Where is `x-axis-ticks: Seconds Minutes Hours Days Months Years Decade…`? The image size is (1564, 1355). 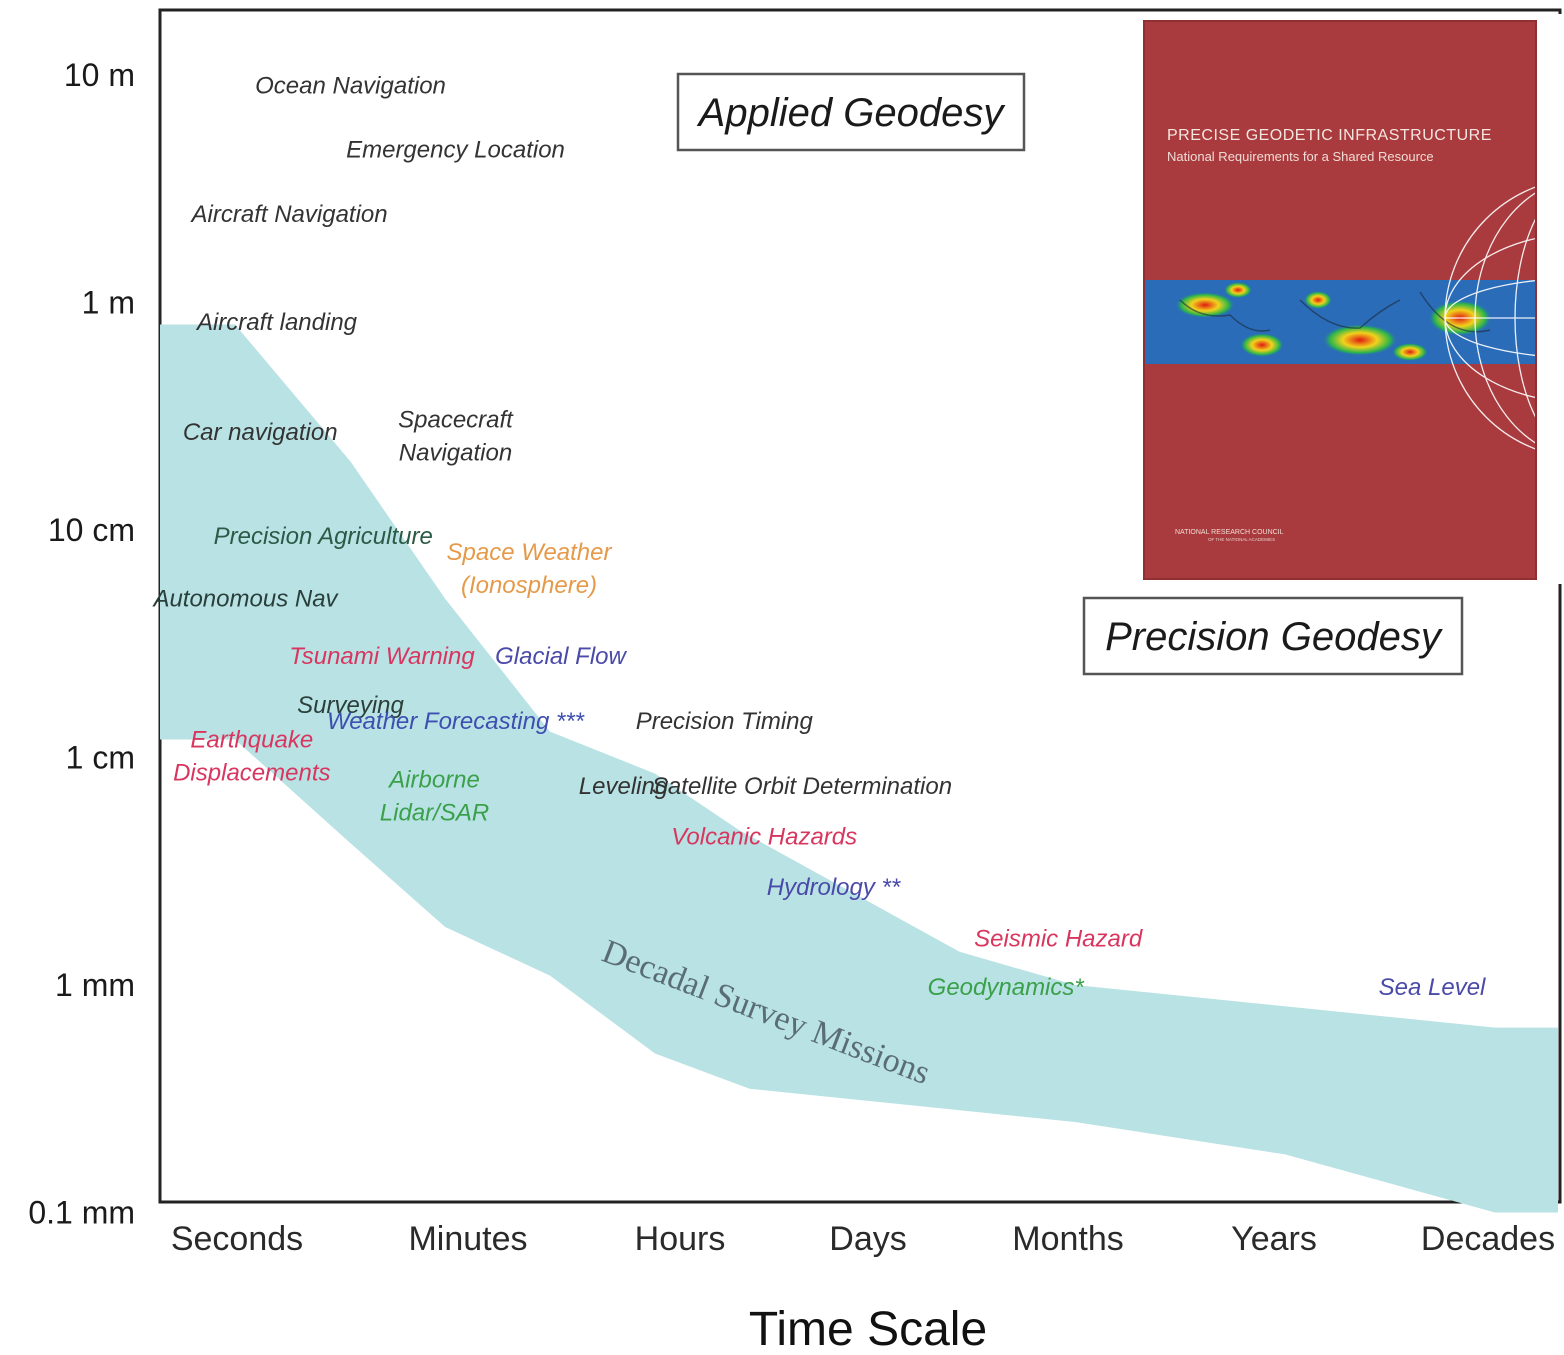 x-axis-ticks: Seconds Minutes Hours Days Months Years Decade… is located at coordinates (863, 1239).